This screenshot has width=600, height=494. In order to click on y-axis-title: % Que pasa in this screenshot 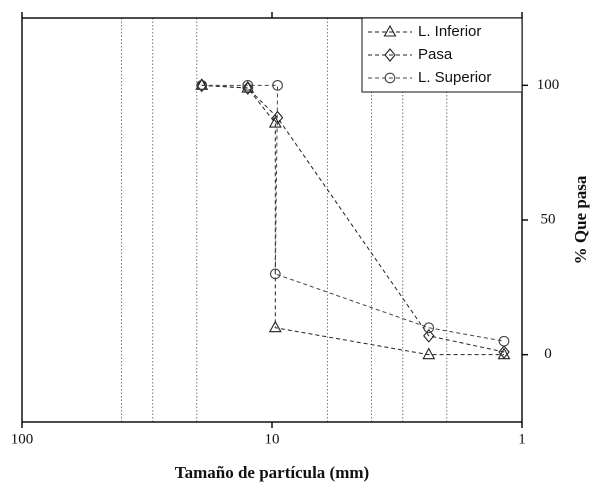, I will do `click(580, 219)`.